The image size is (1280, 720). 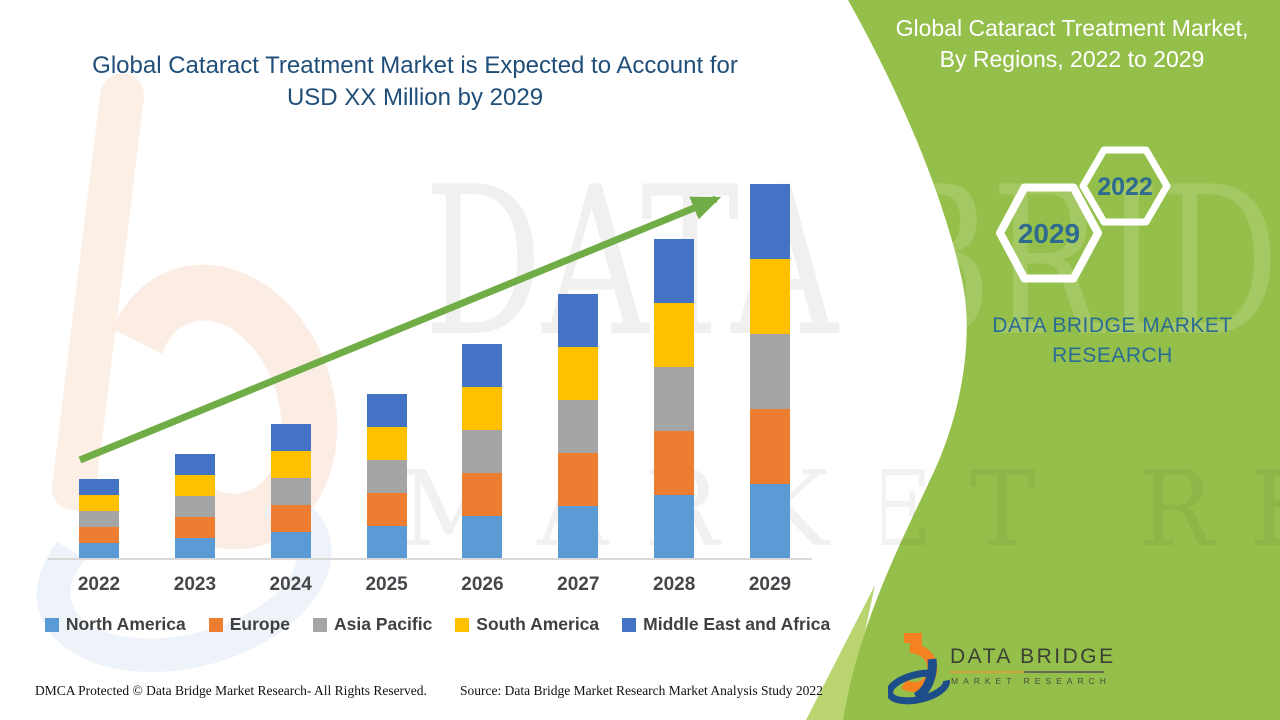 I want to click on x-axis-label-2026: 2026, so click(x=482, y=584).